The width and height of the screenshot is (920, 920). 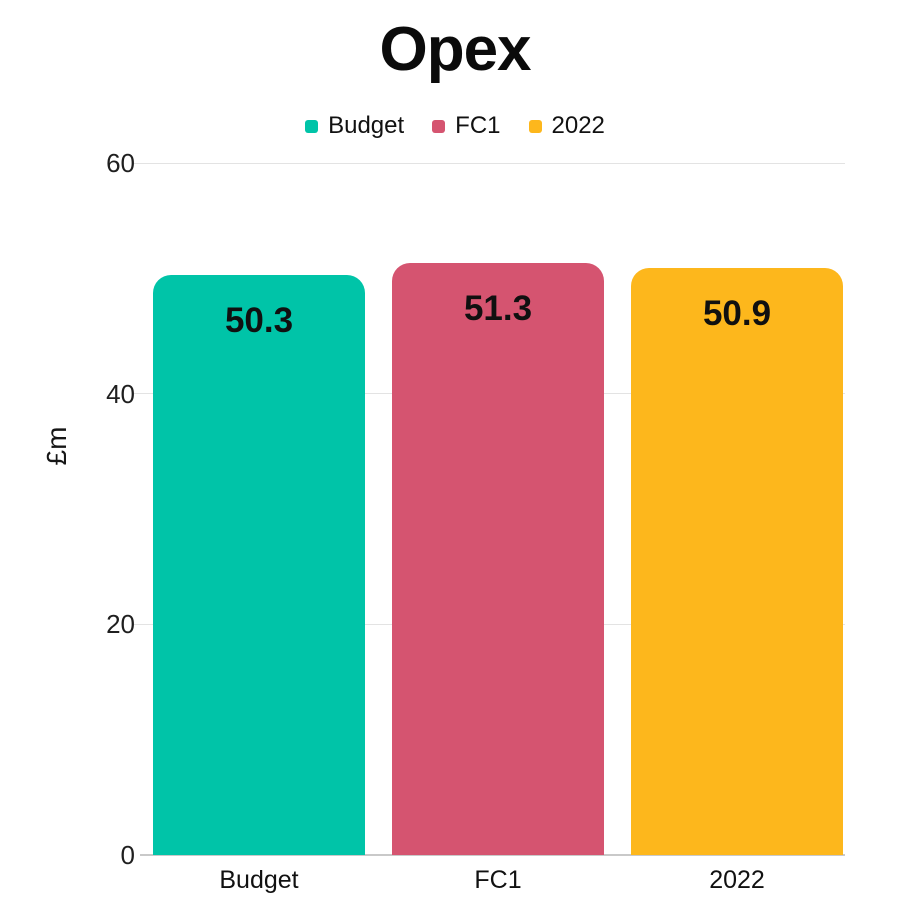 I want to click on bar-fc1: 51.3, so click(x=498, y=559).